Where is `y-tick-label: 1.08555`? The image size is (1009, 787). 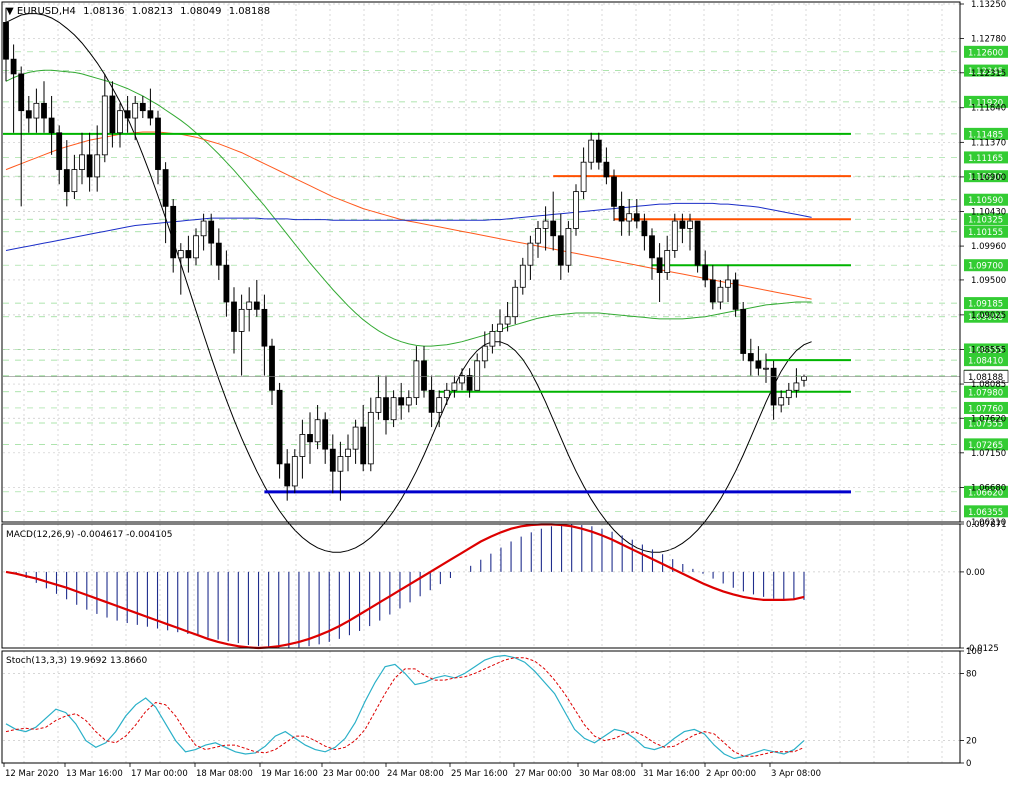 y-tick-label: 1.08555 is located at coordinates (988, 350).